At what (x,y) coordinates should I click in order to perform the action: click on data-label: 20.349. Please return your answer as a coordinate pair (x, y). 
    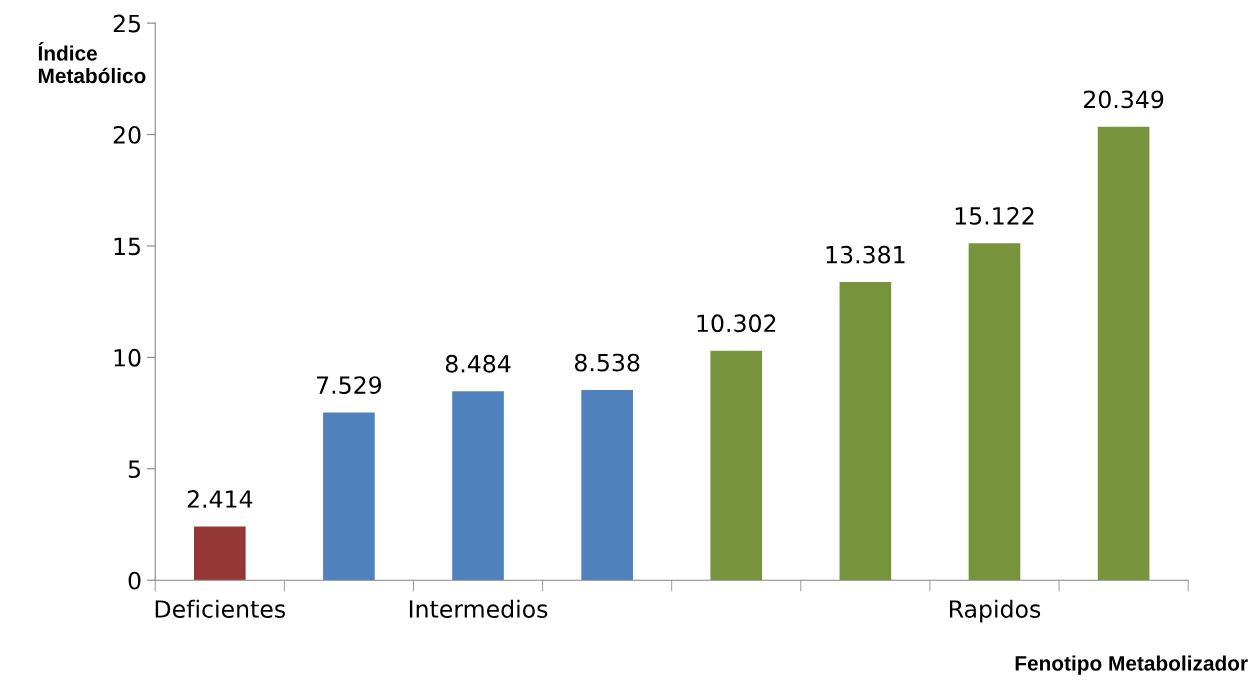
    Looking at the image, I should click on (1124, 99).